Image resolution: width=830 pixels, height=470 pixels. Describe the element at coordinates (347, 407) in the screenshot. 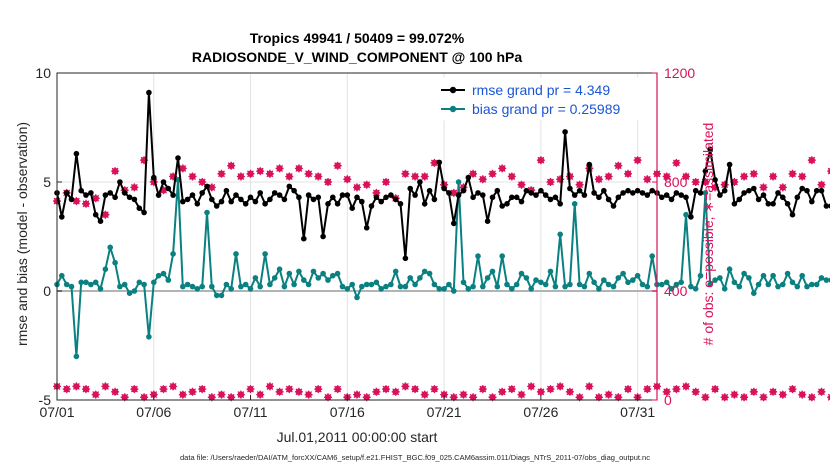

I see `x-axis: 07/01 07/06 07/11 07/16 07/21 07/26 07/31` at that location.